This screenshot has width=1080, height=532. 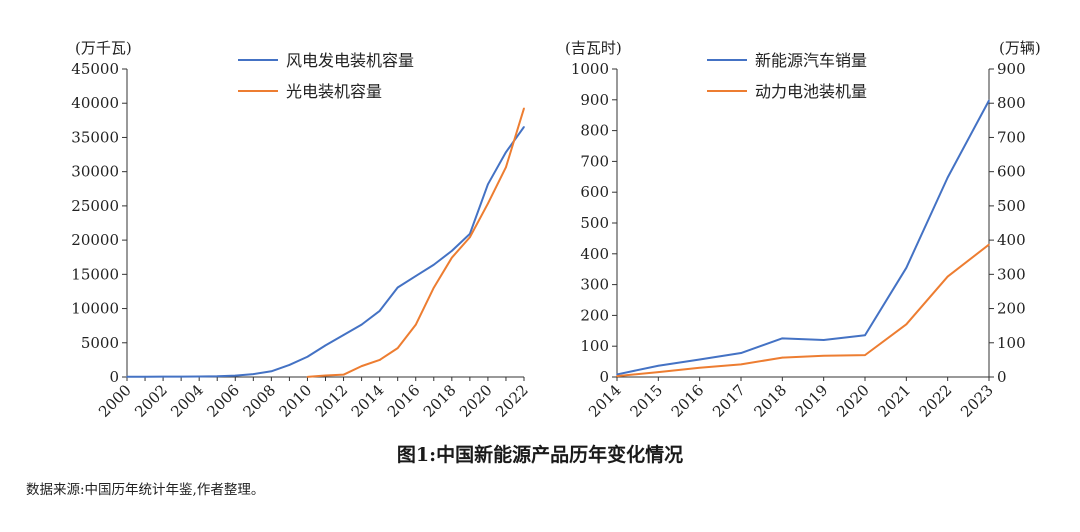 What do you see at coordinates (296, 401) in the screenshot?
I see `x-tick-label: 2010` at bounding box center [296, 401].